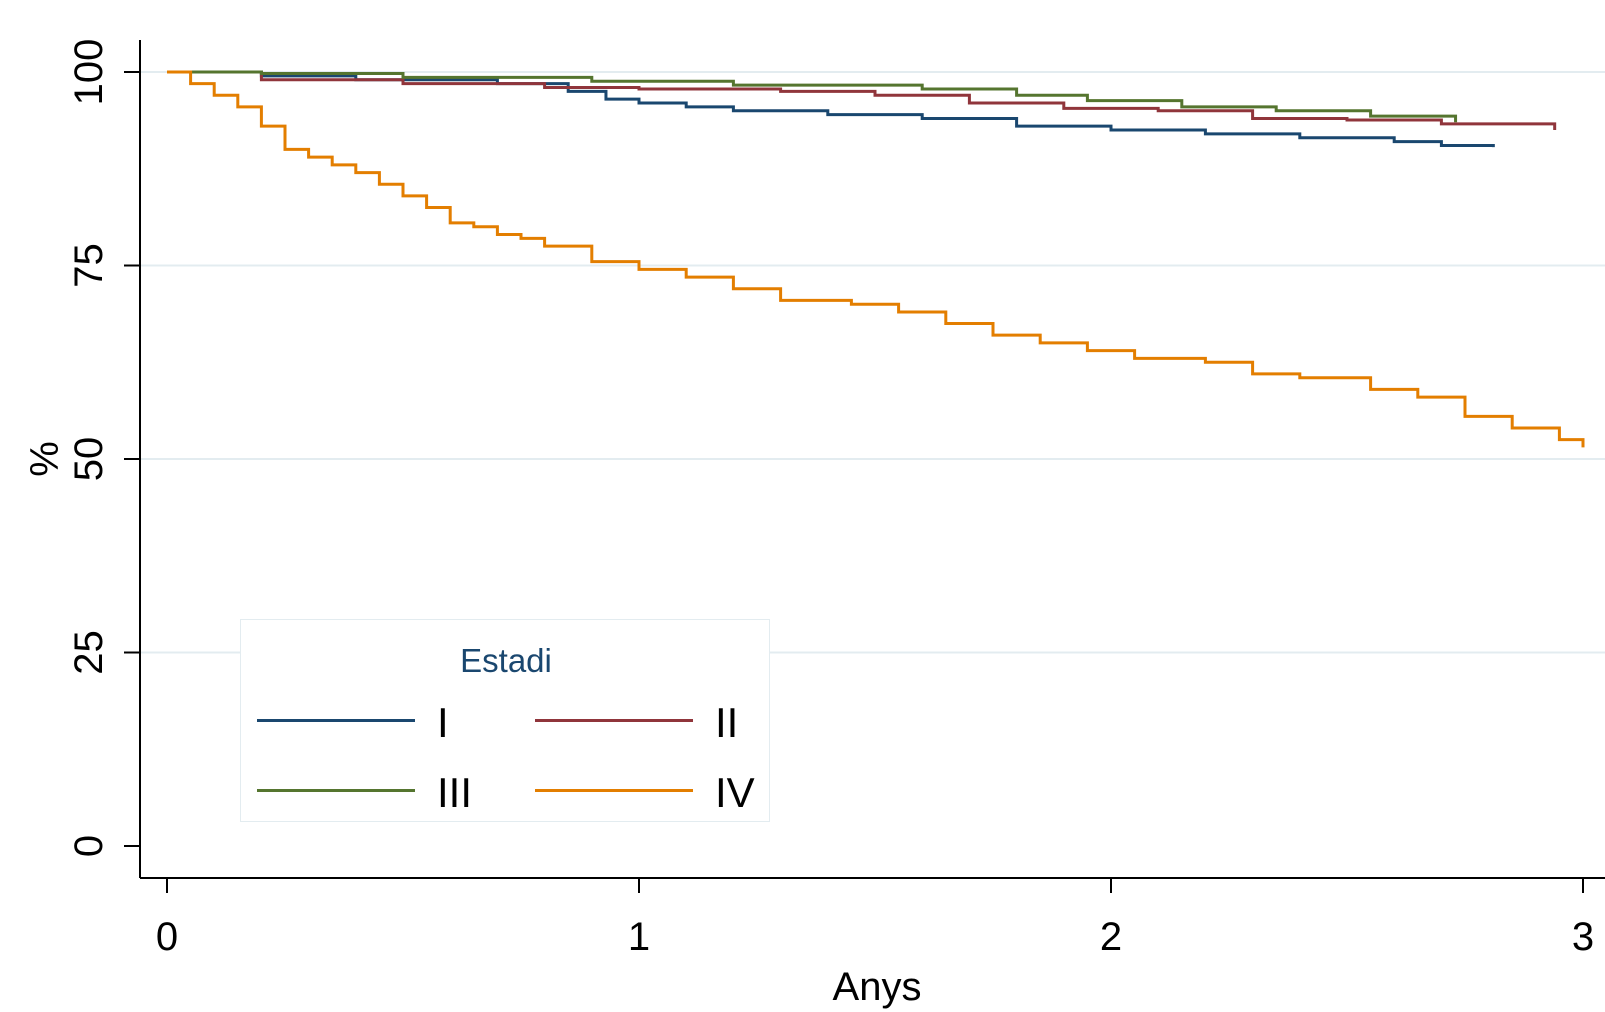 The image size is (1605, 1012). I want to click on series-line-III, so click(812, 96).